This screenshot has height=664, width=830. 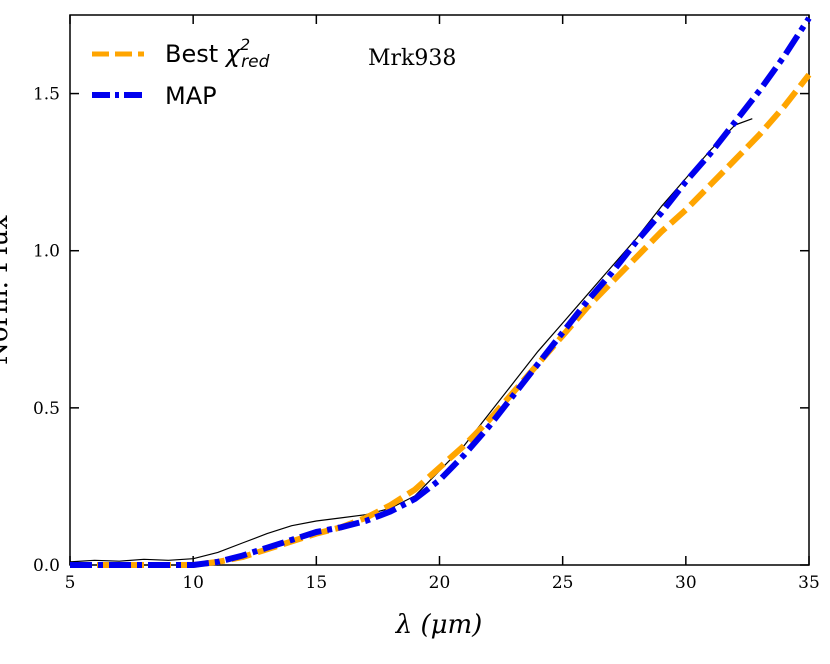 What do you see at coordinates (563, 583) in the screenshot?
I see `x-tick-label: 25` at bounding box center [563, 583].